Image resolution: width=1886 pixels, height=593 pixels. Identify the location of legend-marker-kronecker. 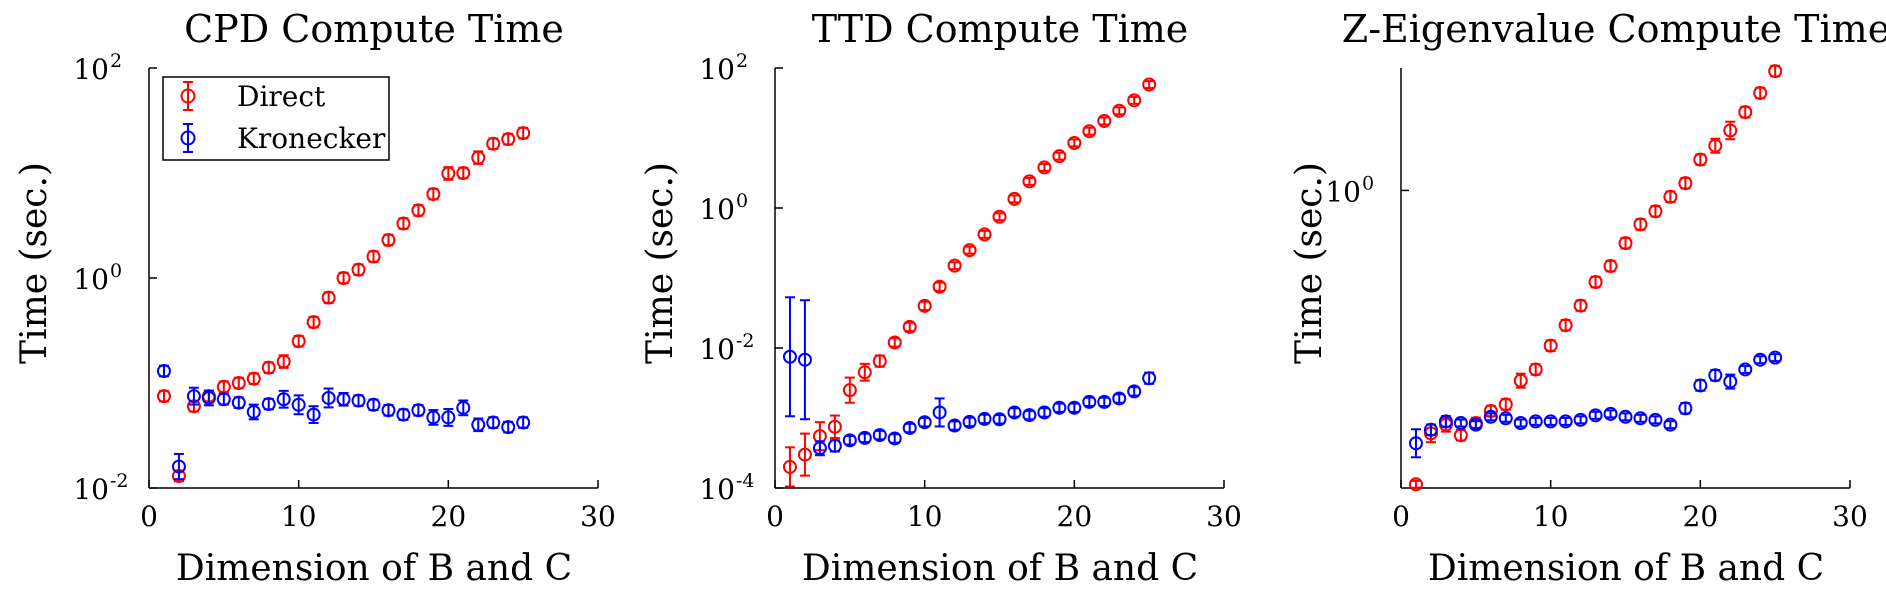
(188, 138).